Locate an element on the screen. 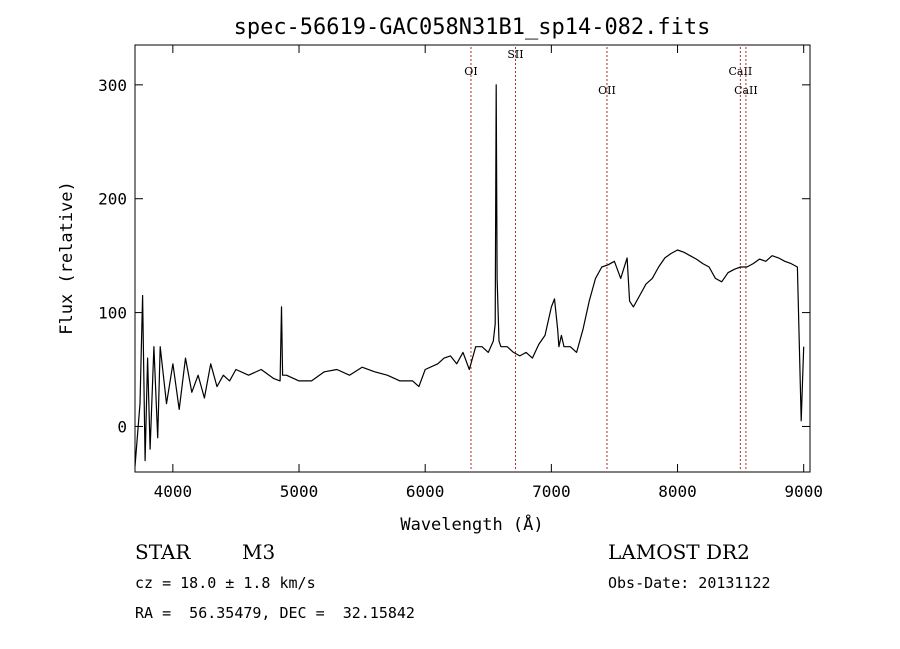  observation-date: Obs-Date: 20131122 is located at coordinates (689, 583).